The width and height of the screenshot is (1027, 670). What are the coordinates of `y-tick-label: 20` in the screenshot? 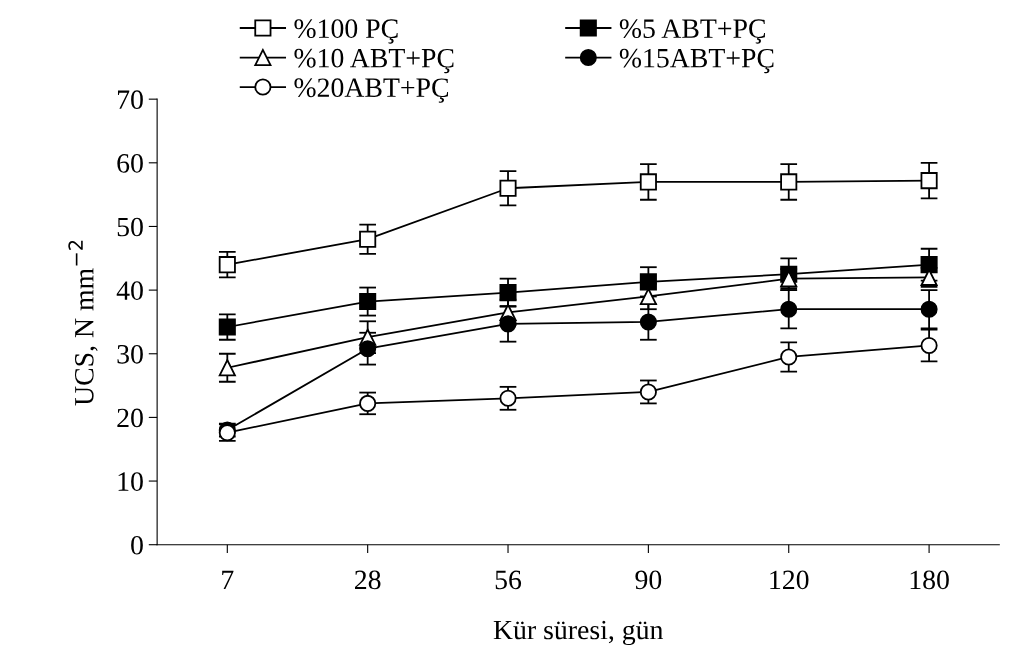 It's located at (130, 418).